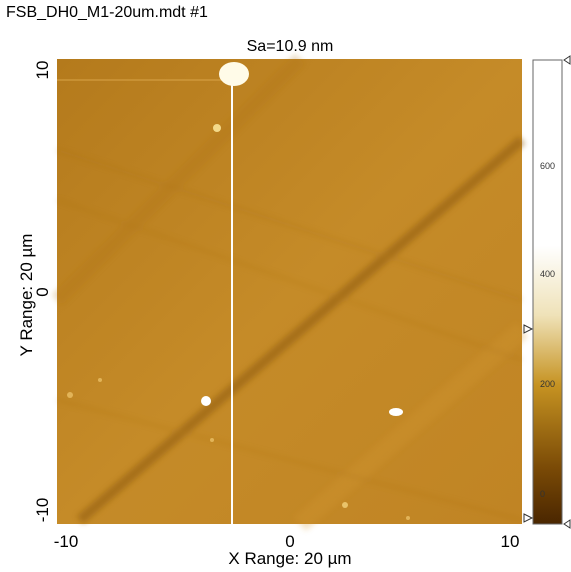  What do you see at coordinates (510, 541) in the screenshot?
I see `x-tick-label: 10` at bounding box center [510, 541].